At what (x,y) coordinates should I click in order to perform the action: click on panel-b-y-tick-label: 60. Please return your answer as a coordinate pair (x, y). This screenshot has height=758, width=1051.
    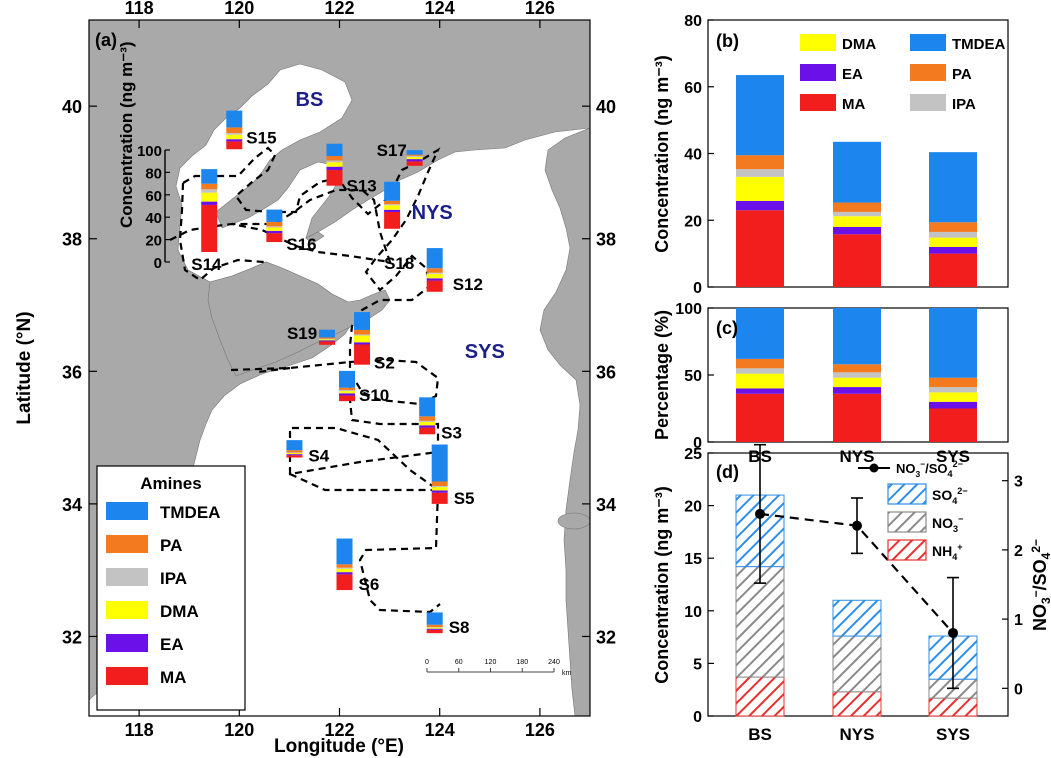
    Looking at the image, I should click on (693, 88).